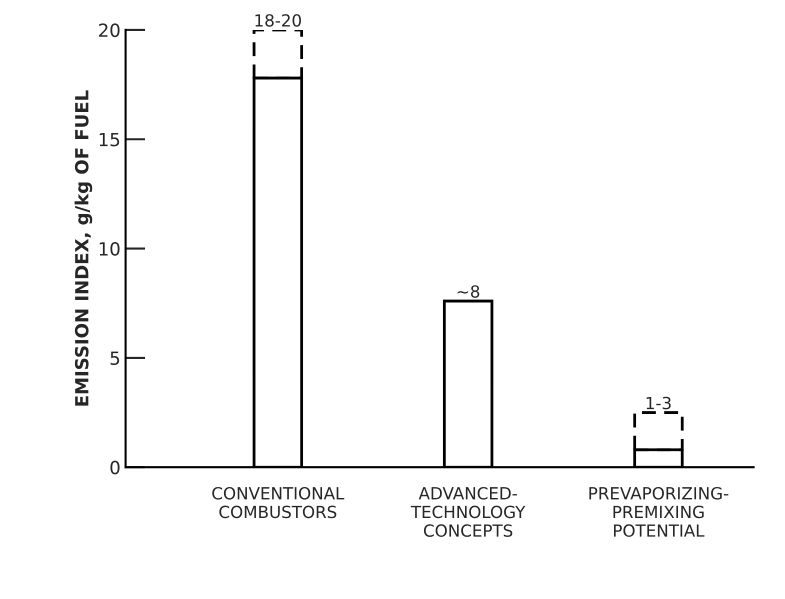 This screenshot has width=785, height=599. Describe the element at coordinates (110, 139) in the screenshot. I see `y-tick-label: 15` at that location.